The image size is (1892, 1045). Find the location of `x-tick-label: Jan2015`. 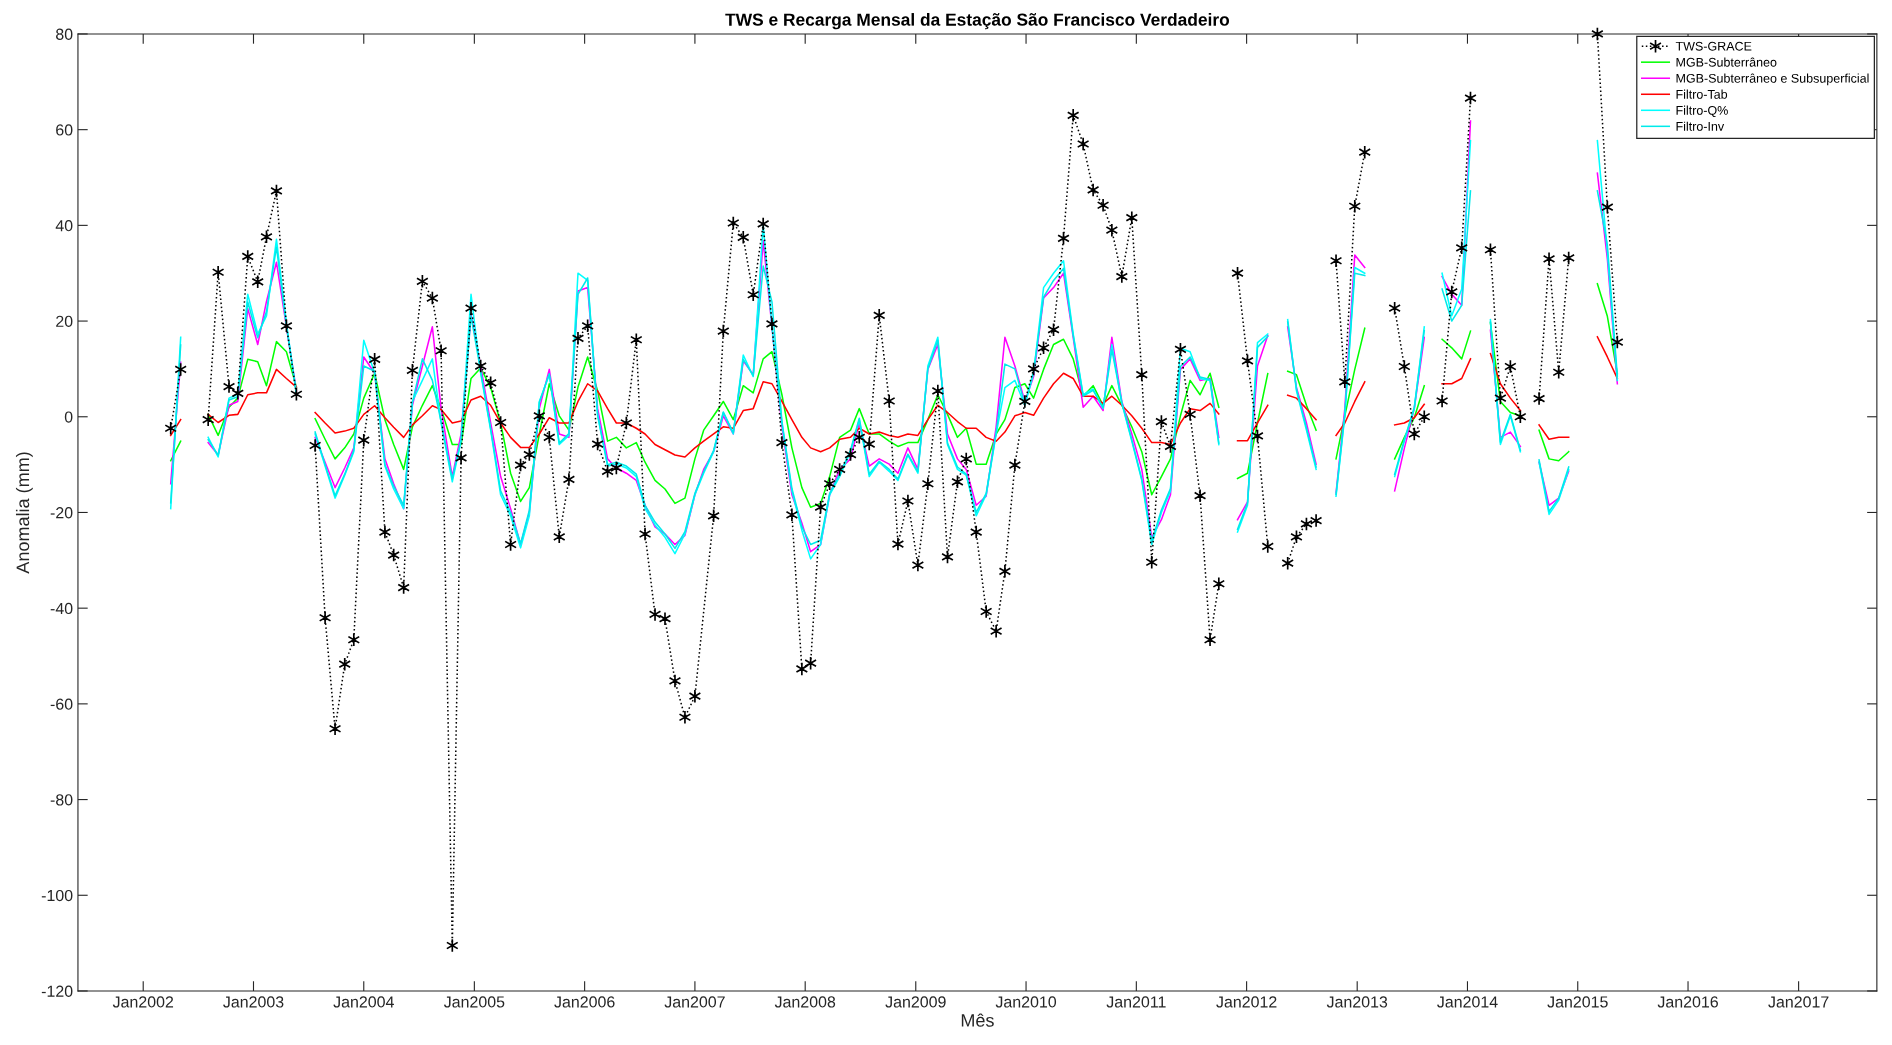

x-tick-label: Jan2015 is located at coordinates (1577, 1002).